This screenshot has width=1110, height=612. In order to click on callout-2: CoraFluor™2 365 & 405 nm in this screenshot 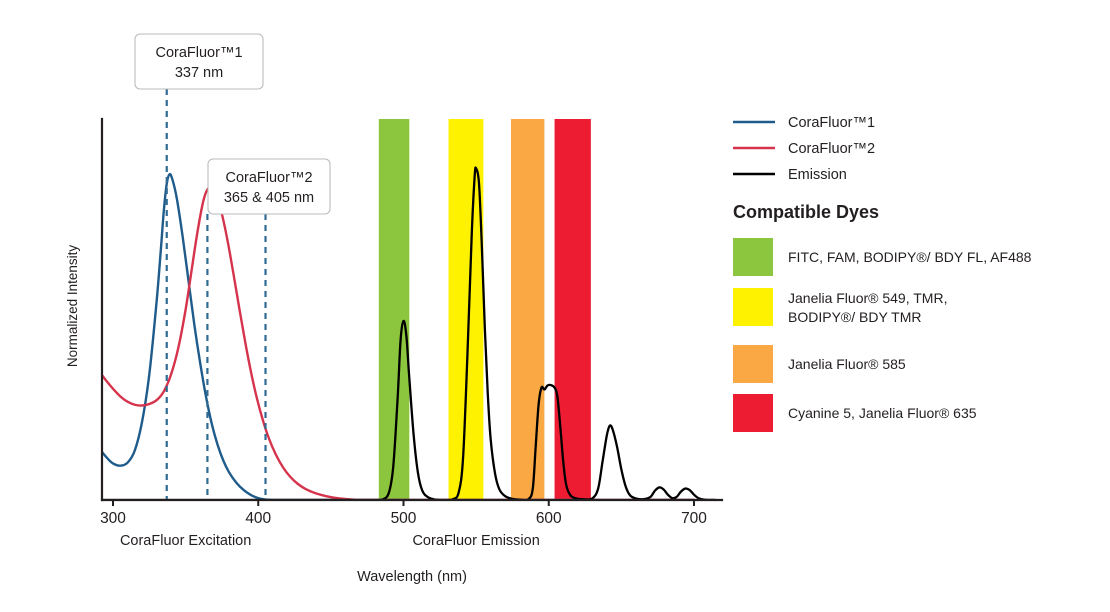, I will do `click(269, 186)`.